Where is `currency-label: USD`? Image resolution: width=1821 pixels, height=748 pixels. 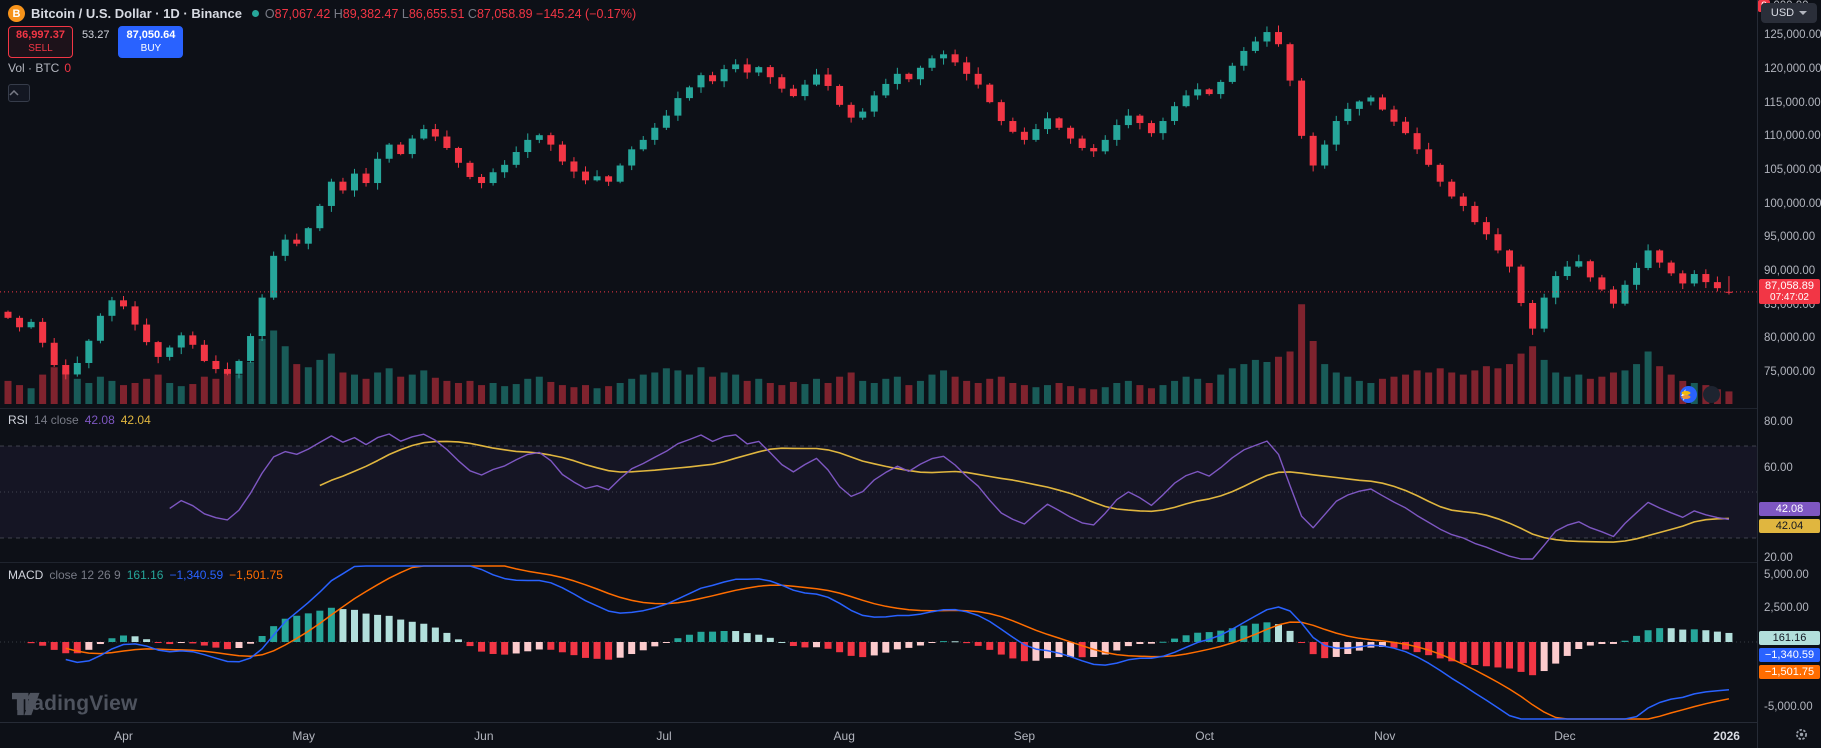 currency-label: USD is located at coordinates (1782, 13).